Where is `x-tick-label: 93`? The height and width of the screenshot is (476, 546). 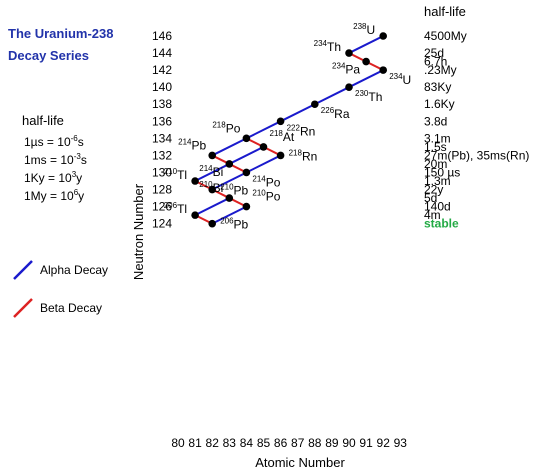 x-tick-label: 93 is located at coordinates (401, 443).